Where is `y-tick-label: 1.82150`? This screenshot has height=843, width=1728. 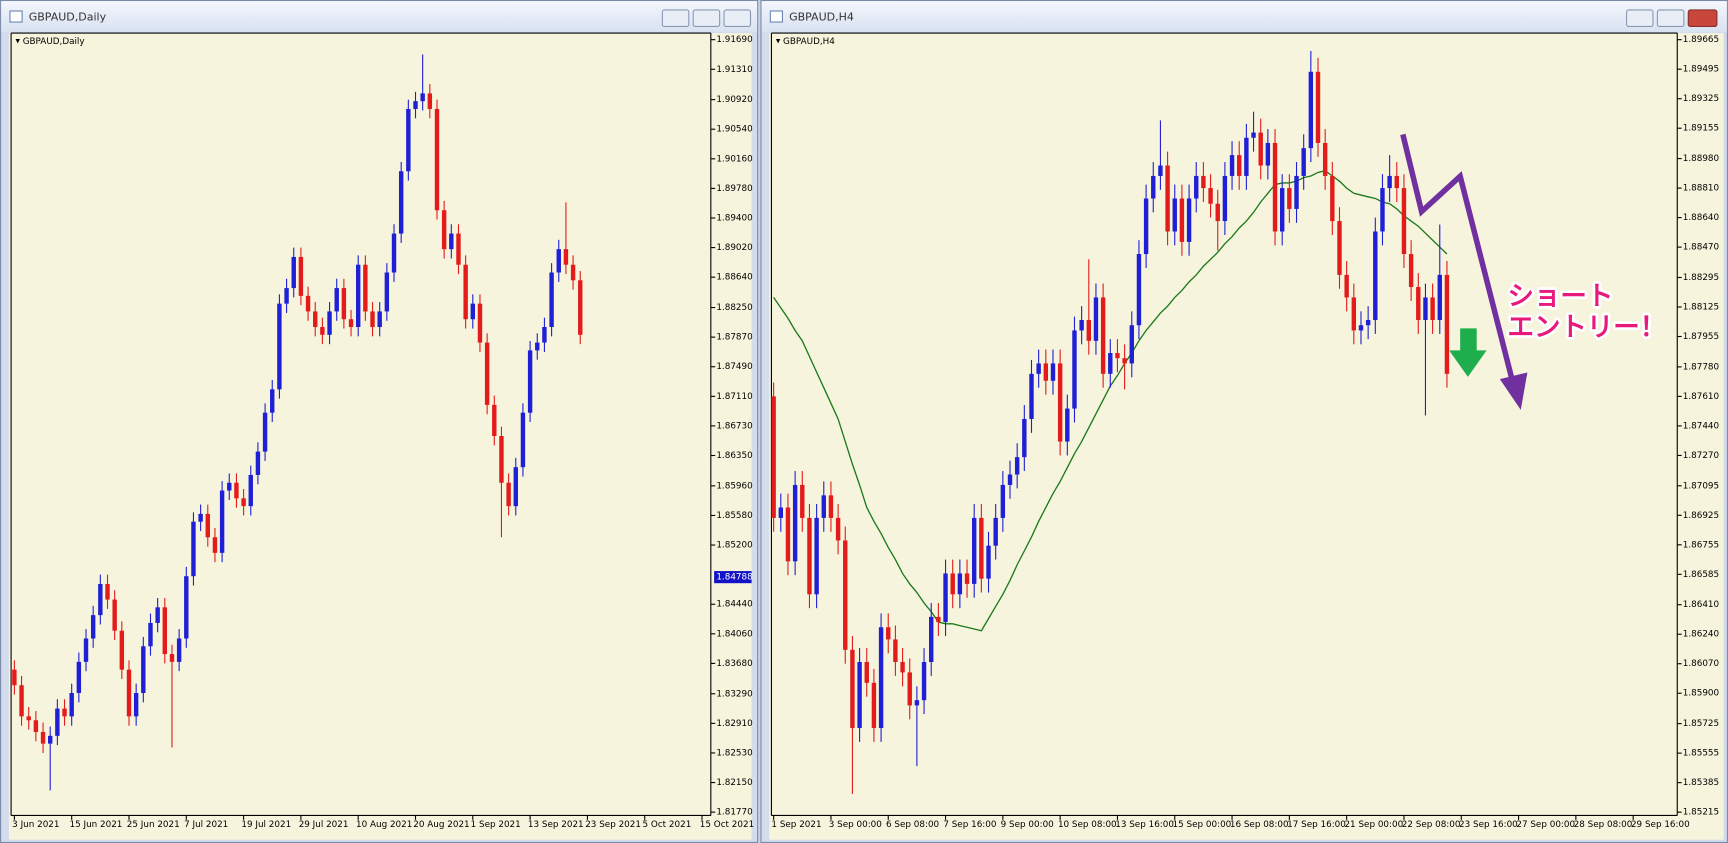 y-tick-label: 1.82150 is located at coordinates (734, 783).